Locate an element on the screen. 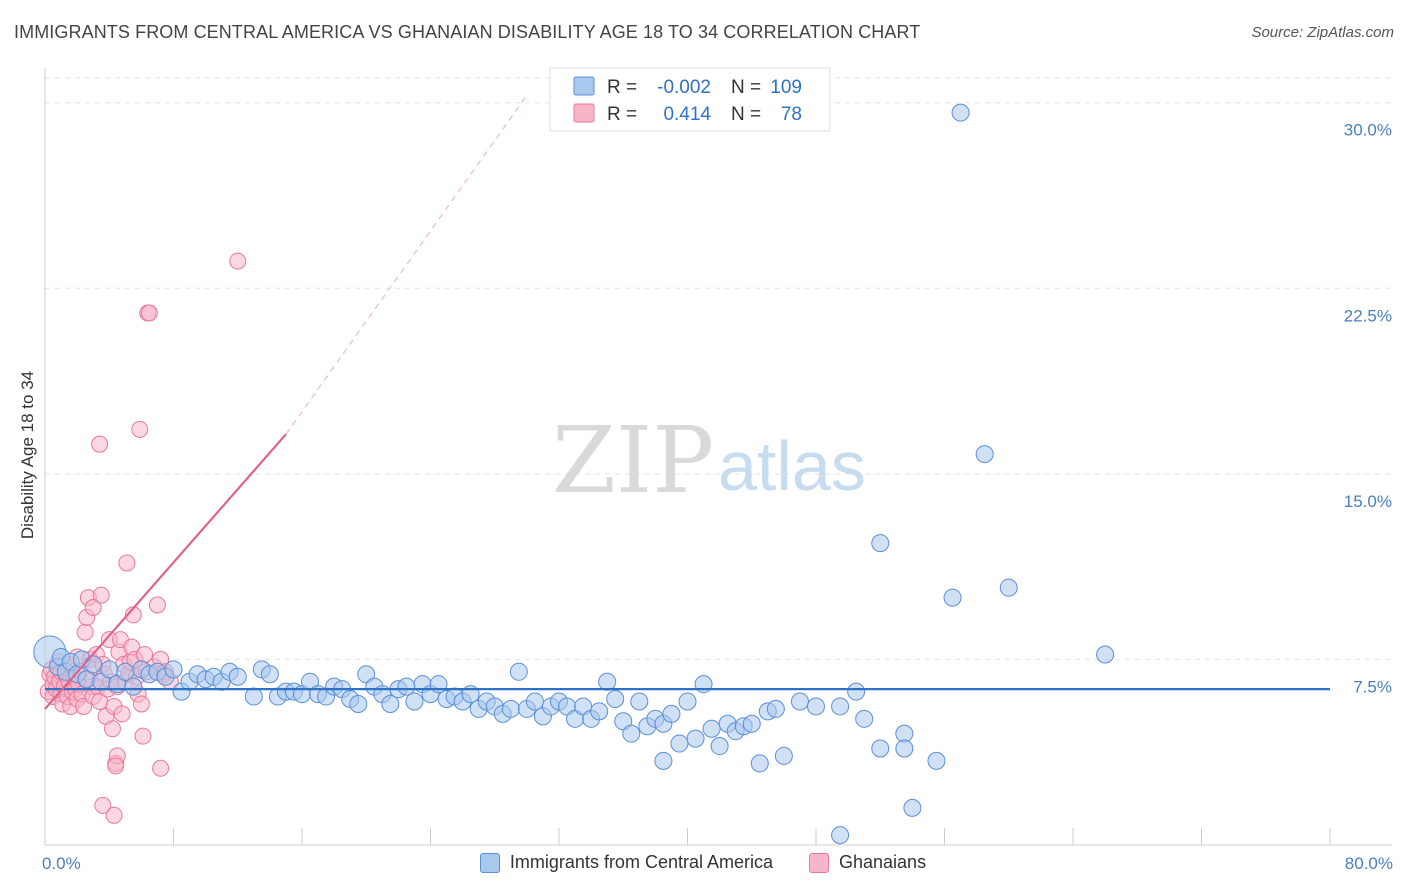 The image size is (1406, 892). x-tick-labels: 0.0% 80.0% is located at coordinates (717, 863).